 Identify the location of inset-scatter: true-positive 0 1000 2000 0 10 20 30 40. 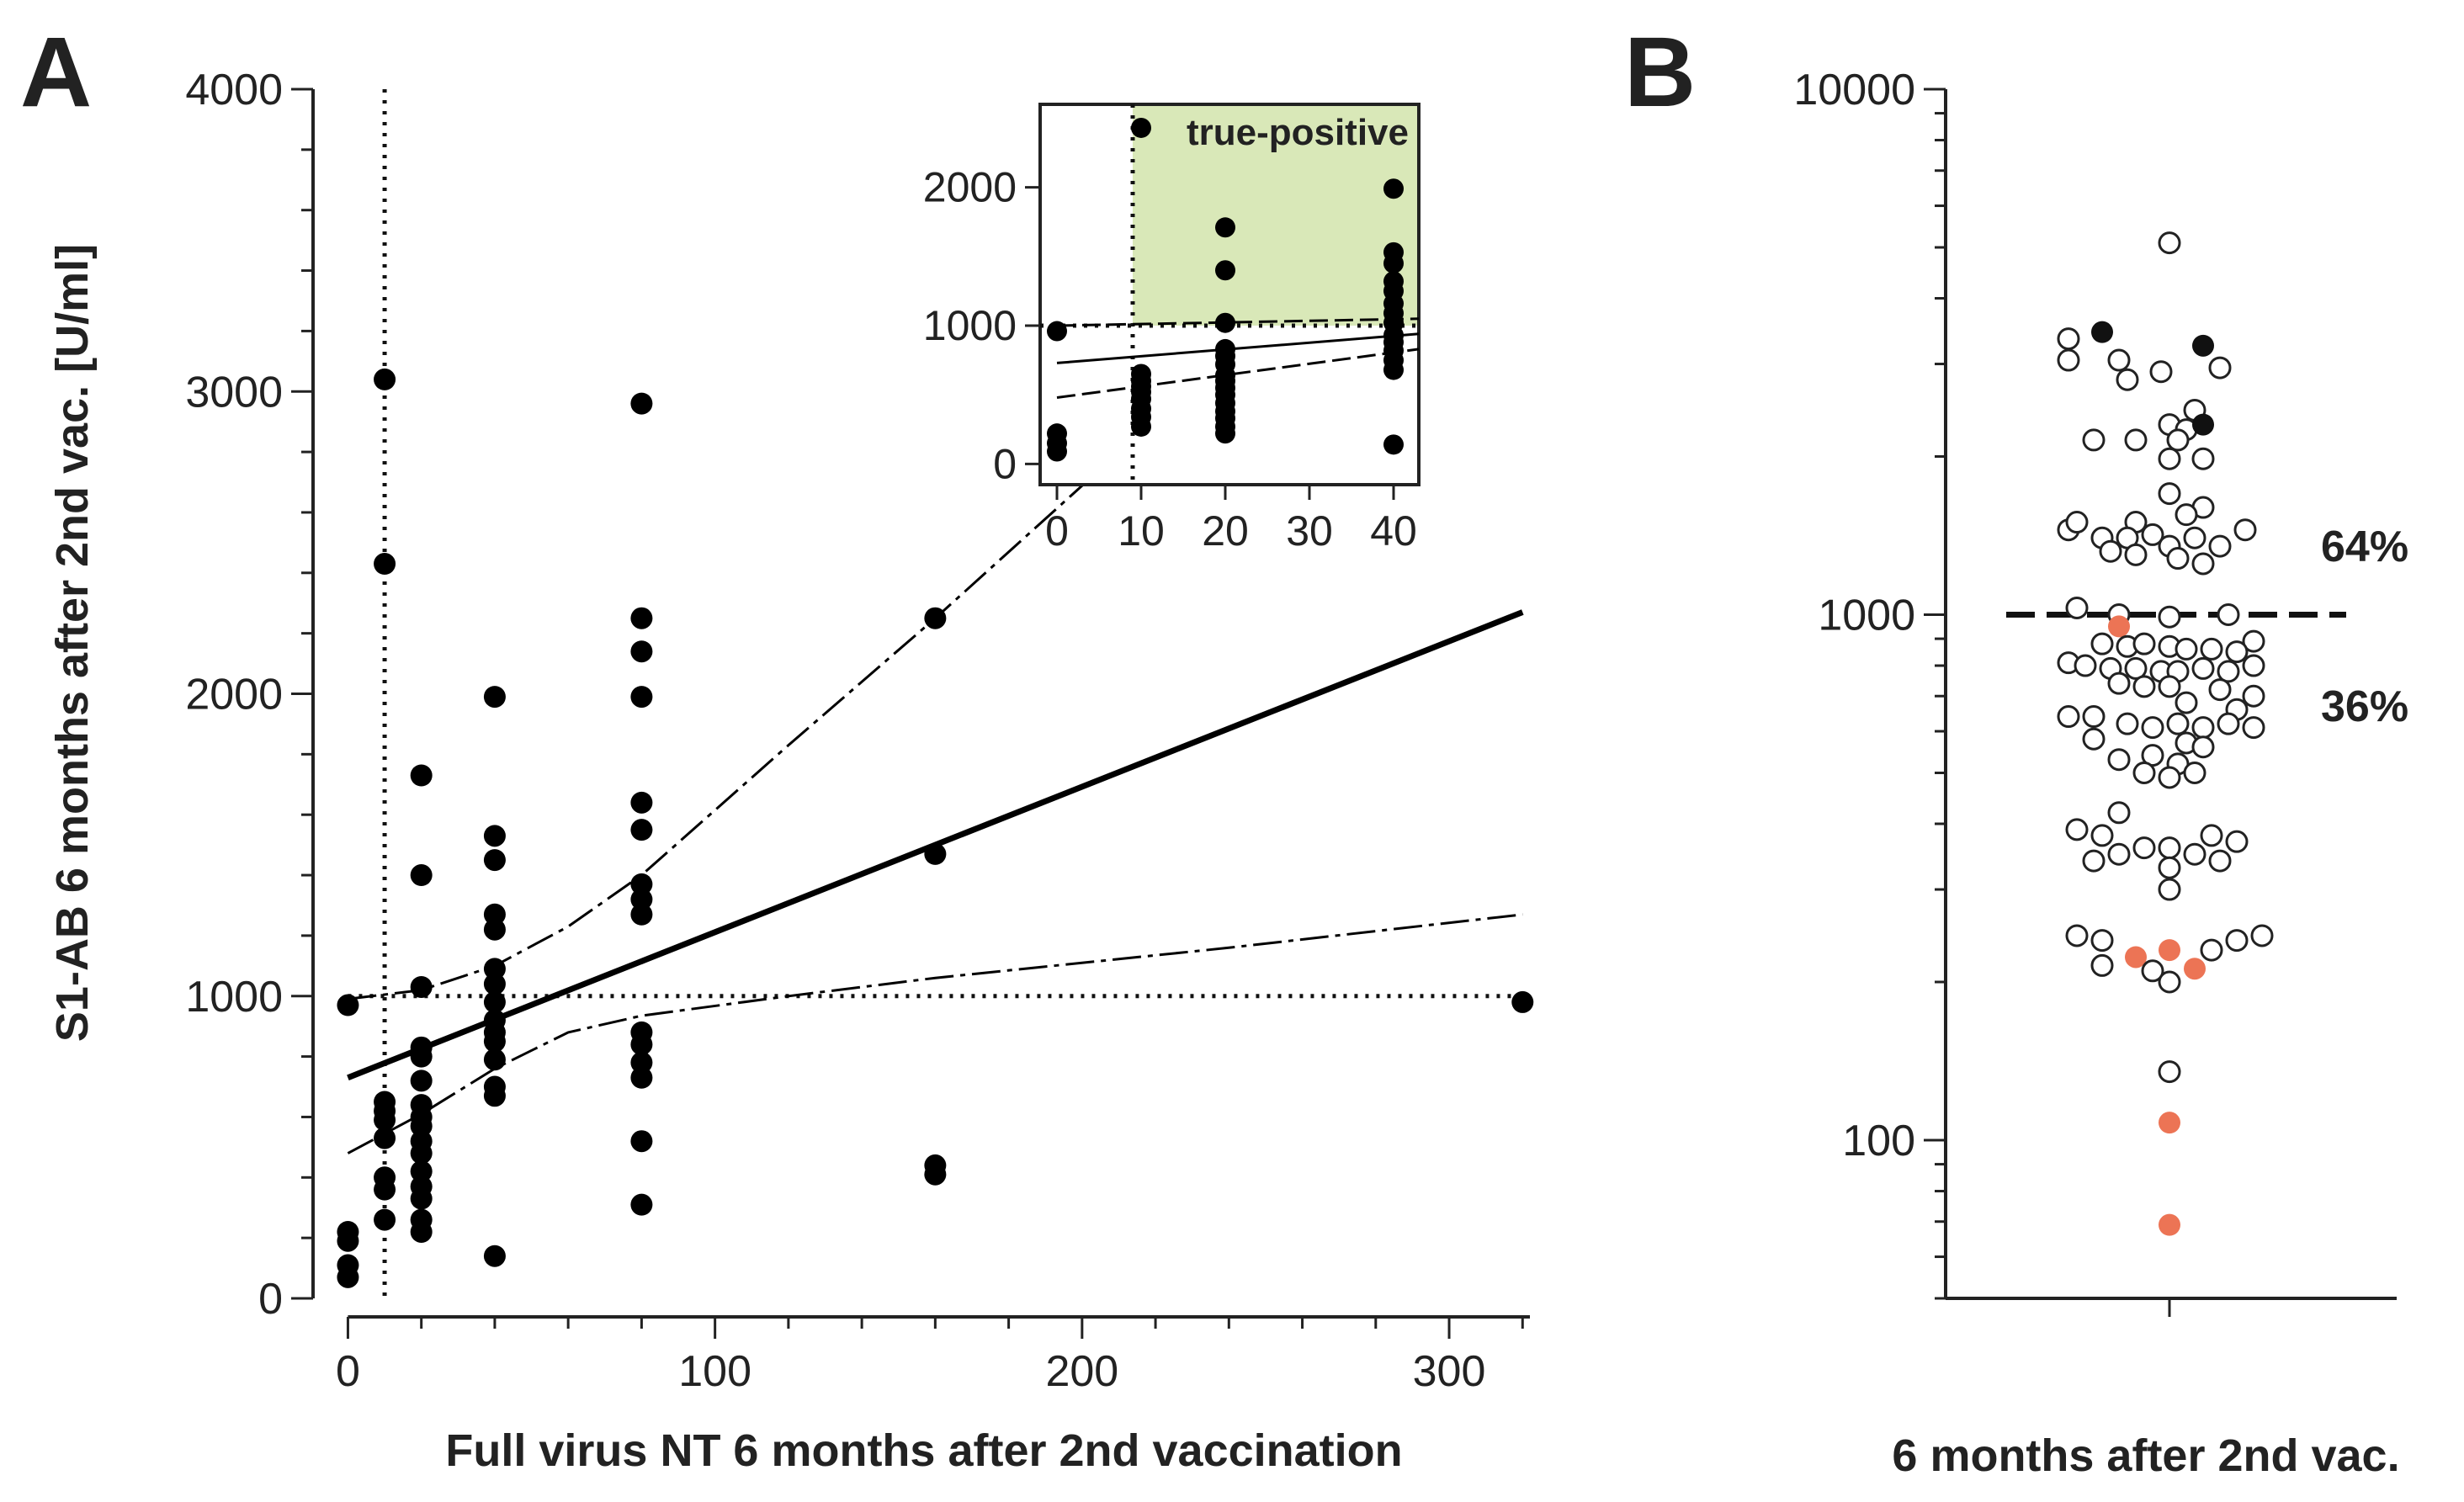
(1172, 329).